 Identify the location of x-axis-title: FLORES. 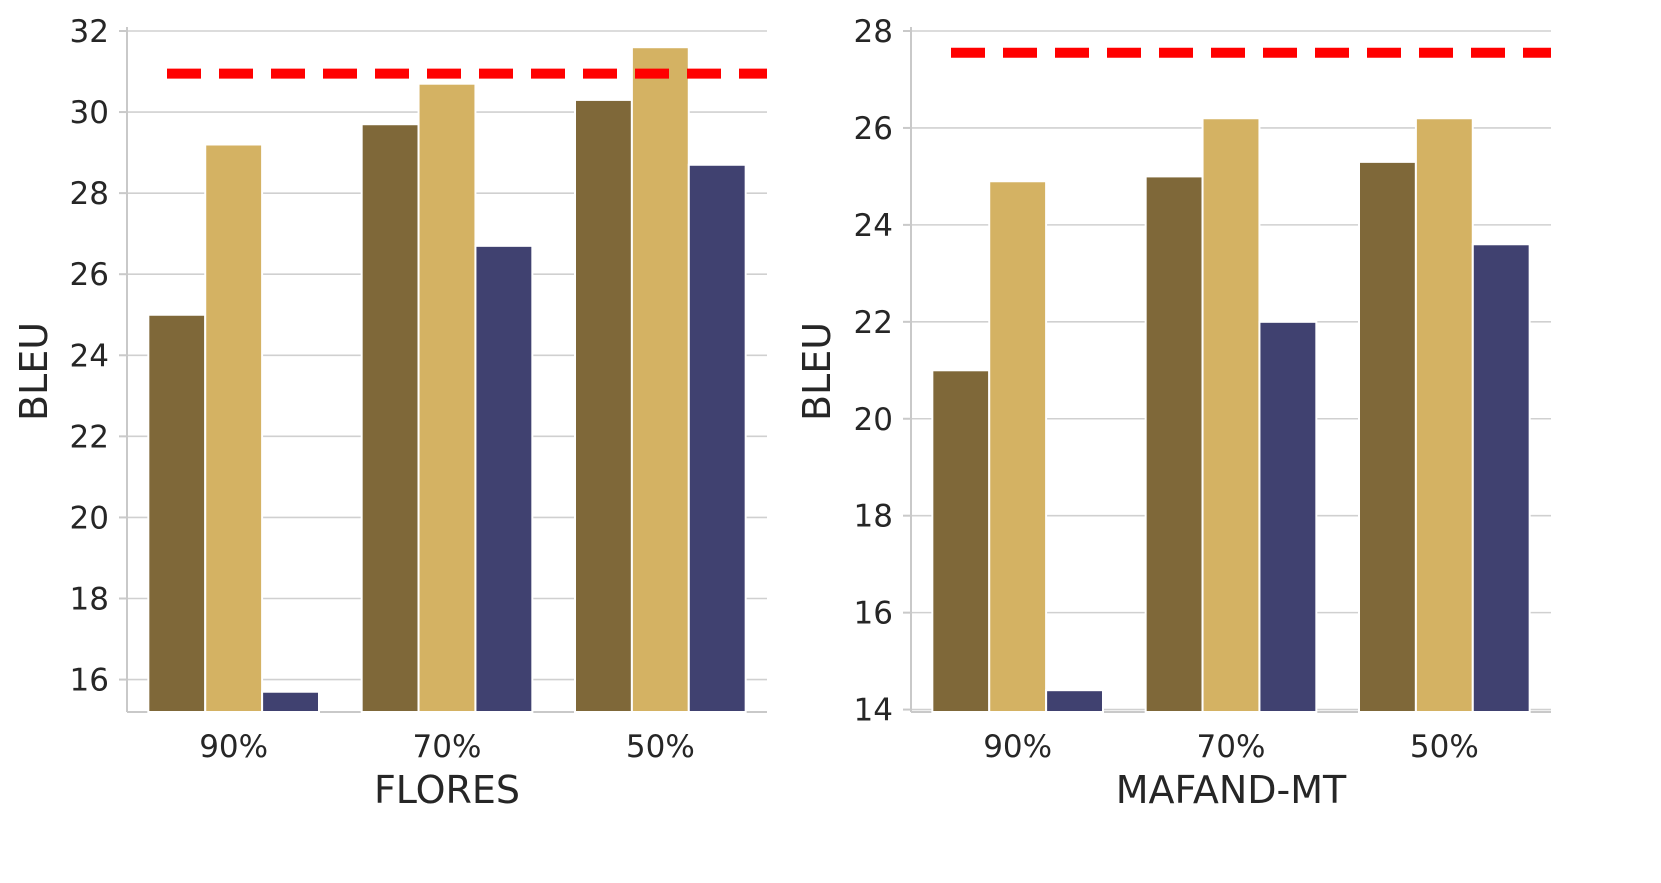
(447, 790).